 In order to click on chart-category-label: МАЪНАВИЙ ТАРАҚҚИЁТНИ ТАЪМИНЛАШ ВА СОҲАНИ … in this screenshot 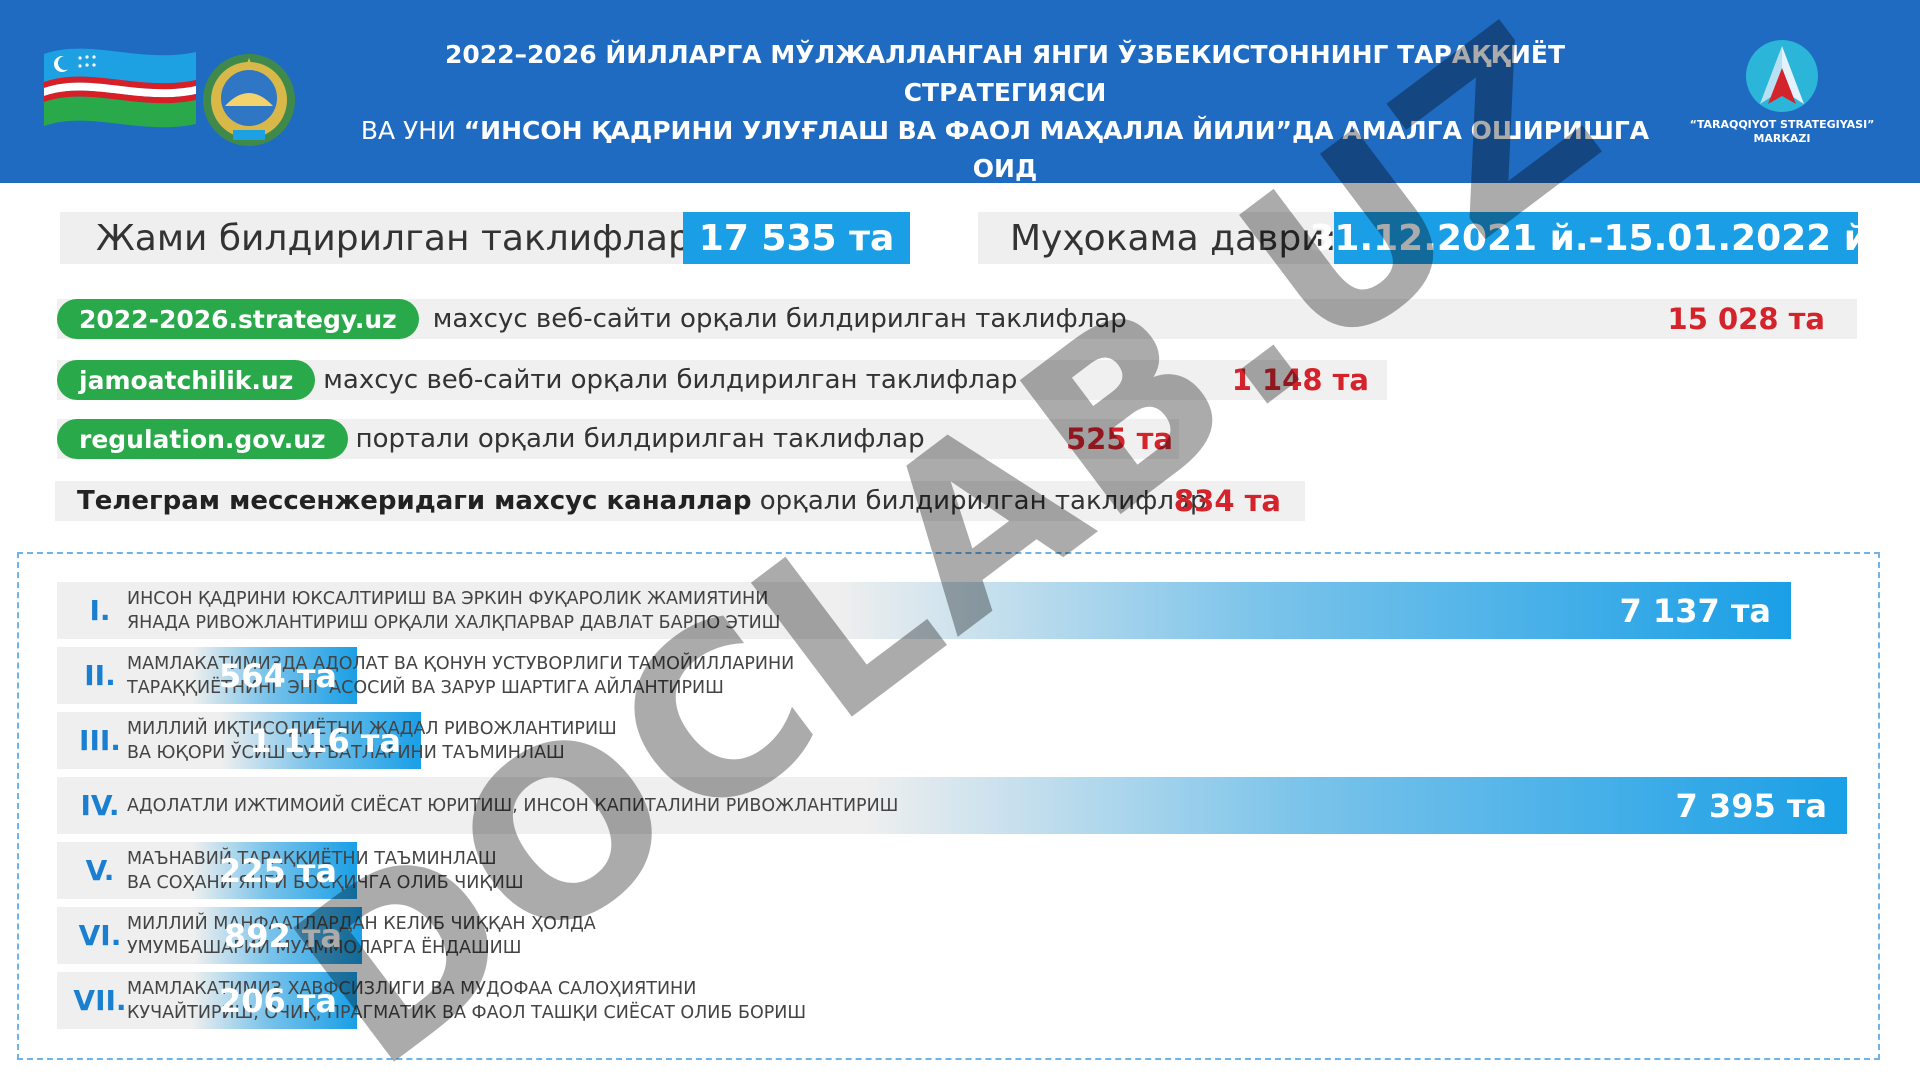, I will do `click(325, 870)`.